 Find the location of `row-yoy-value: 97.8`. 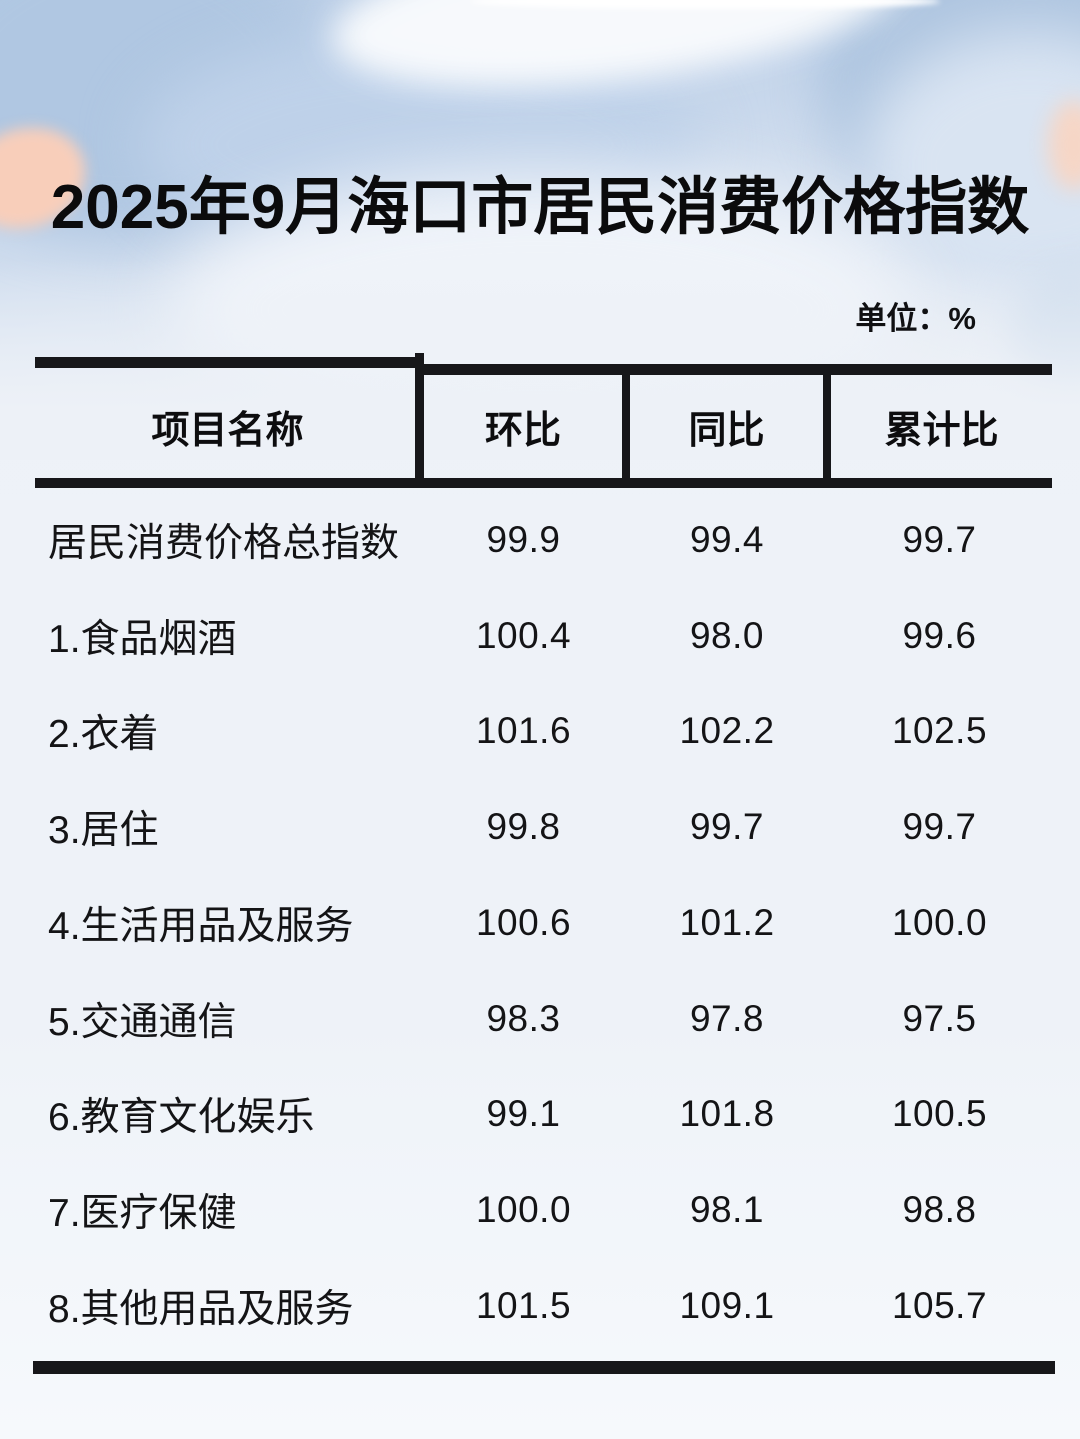

row-yoy-value: 97.8 is located at coordinates (726, 1018).